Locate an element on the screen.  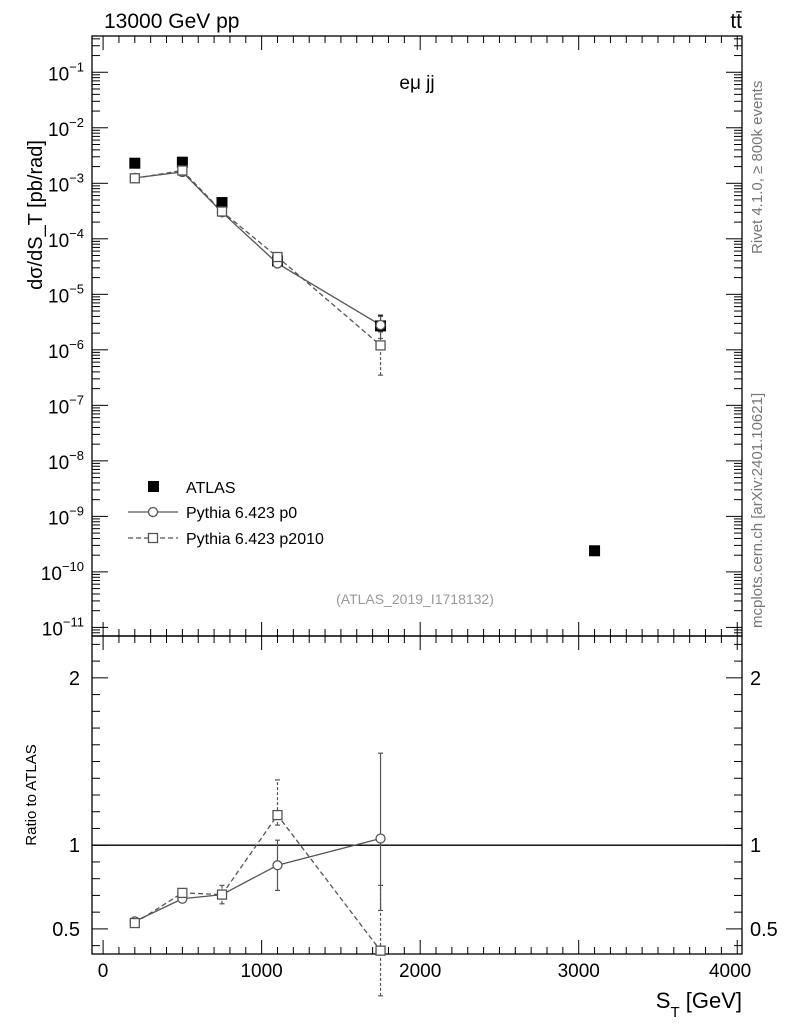
ratio-y-tick-label-left: 0.5 is located at coordinates (66, 930).